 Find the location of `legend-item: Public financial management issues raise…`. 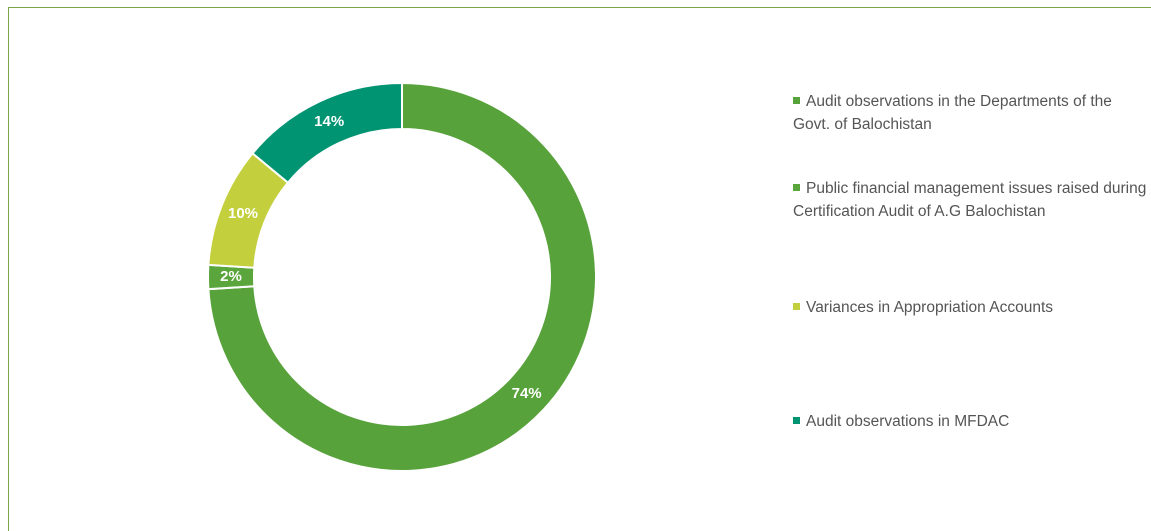

legend-item: Public financial management issues raise… is located at coordinates (970, 200).